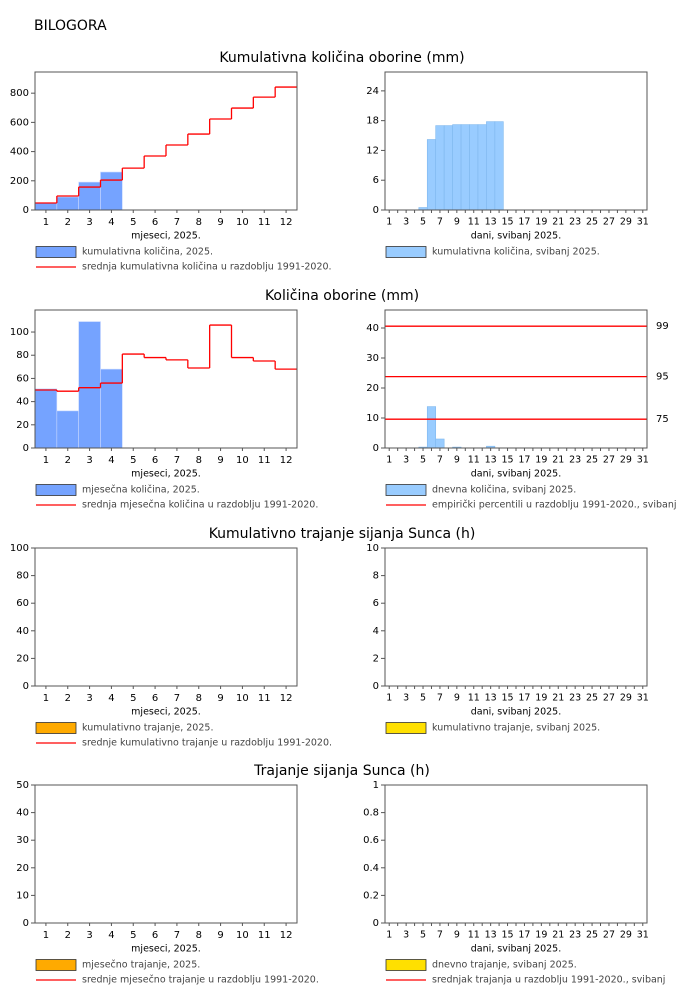 The height and width of the screenshot is (990, 700). I want to click on legend-label: dnevna količina, svibanj 2025., so click(504, 490).